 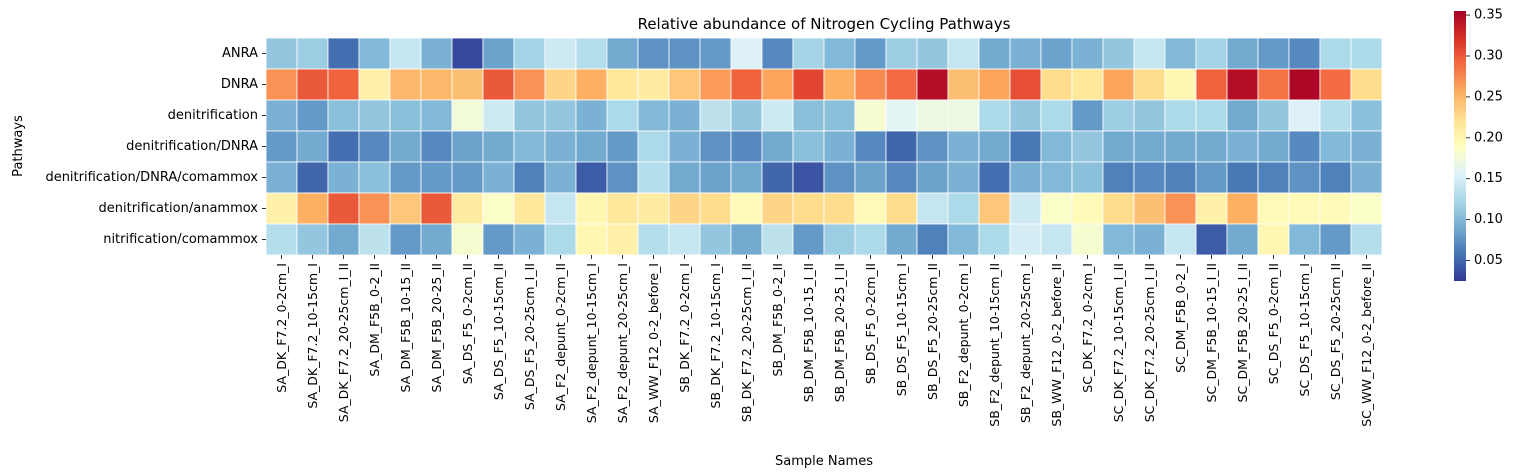 What do you see at coordinates (777, 319) in the screenshot?
I see `column-label: SB_DM_F5B_0-2_II` at bounding box center [777, 319].